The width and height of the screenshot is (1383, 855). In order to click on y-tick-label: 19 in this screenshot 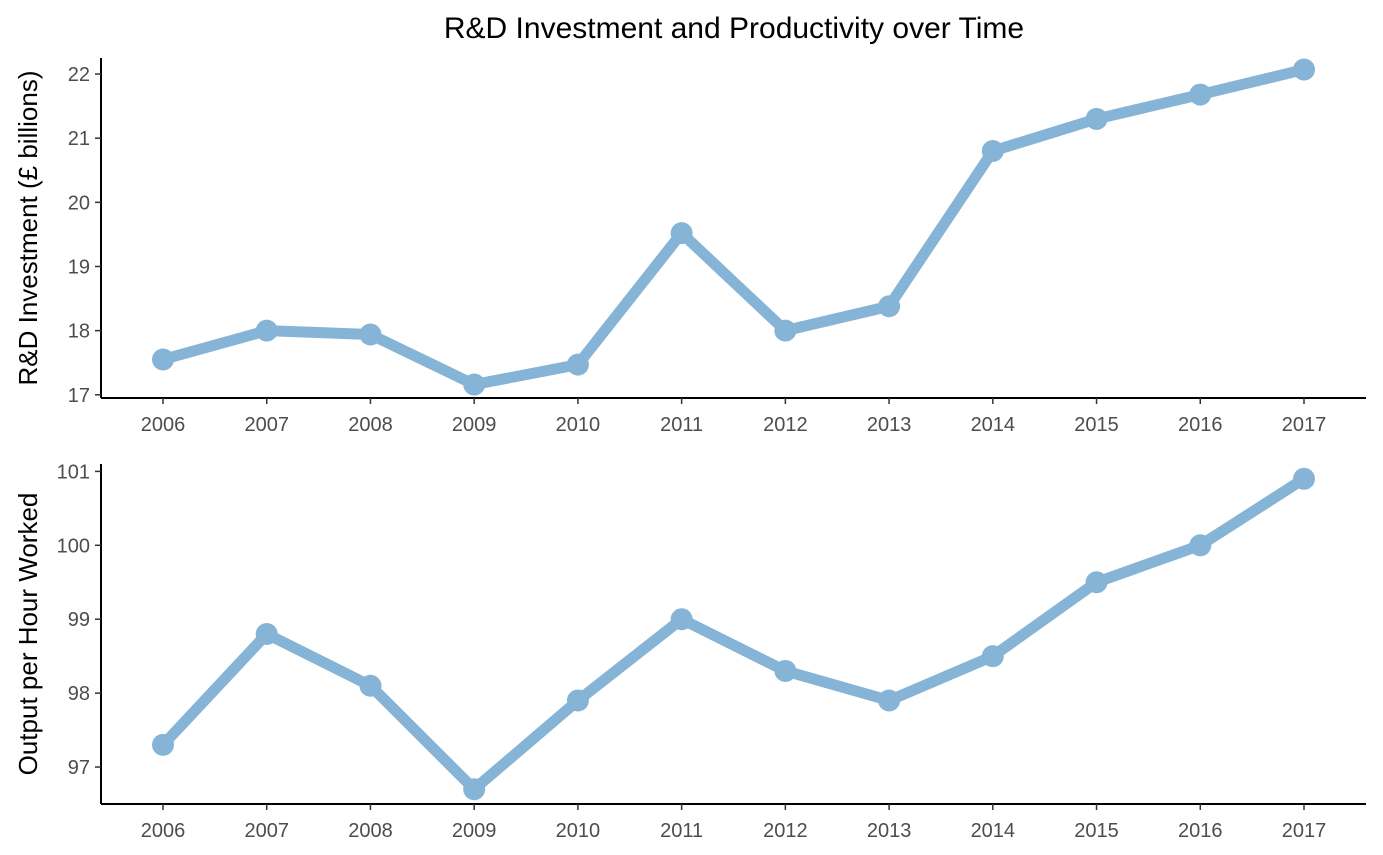, I will do `click(79, 267)`.